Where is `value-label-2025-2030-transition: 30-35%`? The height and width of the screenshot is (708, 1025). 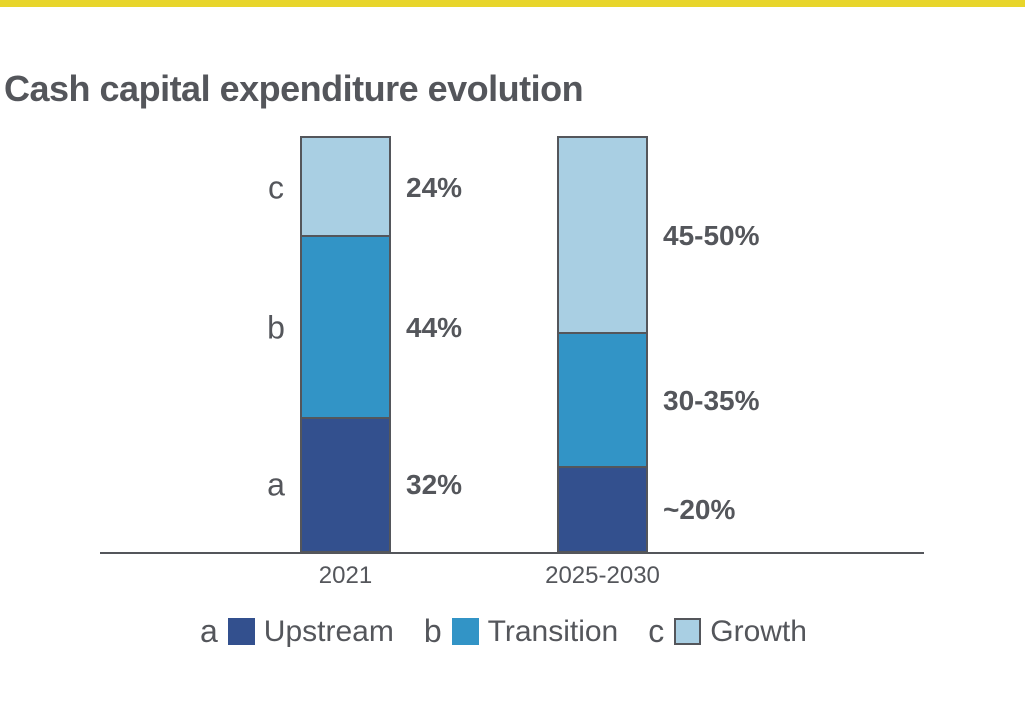
value-label-2025-2030-transition: 30-35% is located at coordinates (711, 401).